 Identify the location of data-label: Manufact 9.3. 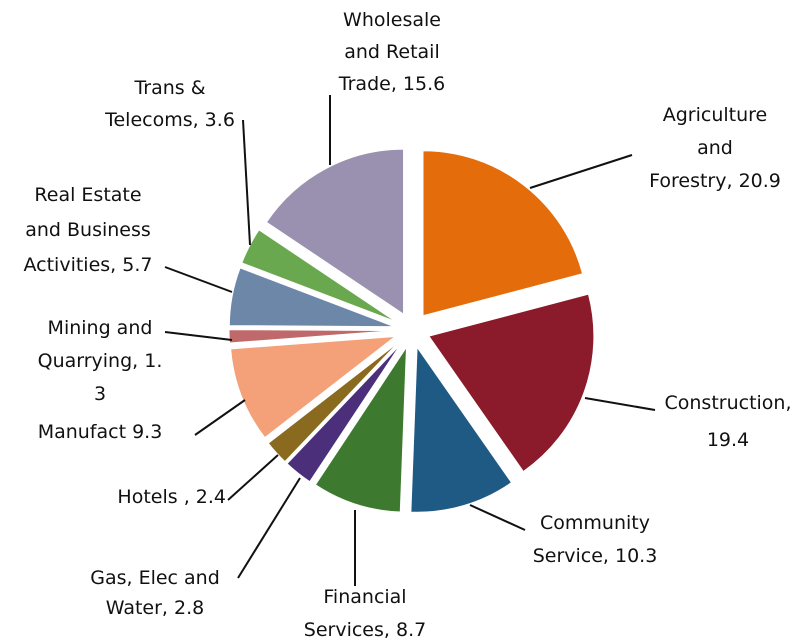
(100, 432).